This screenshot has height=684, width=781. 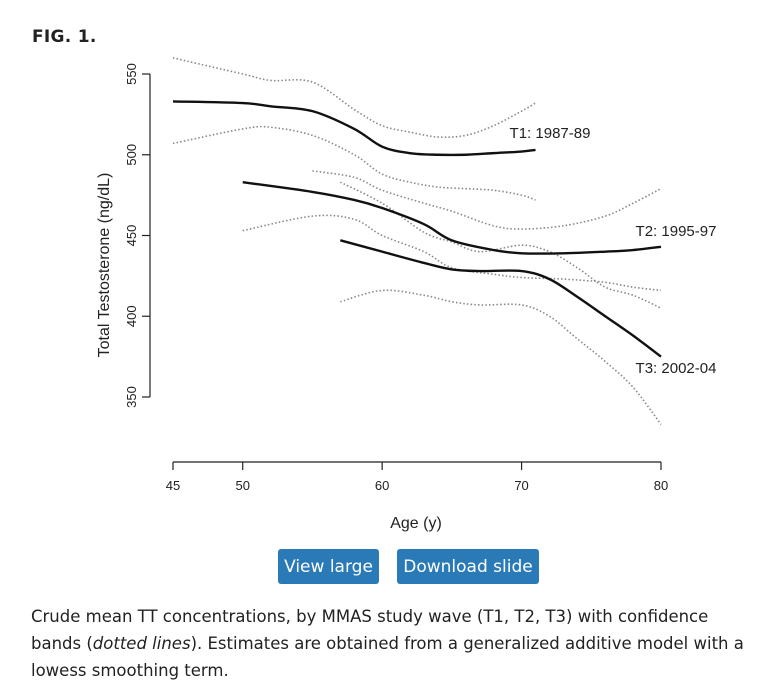 What do you see at coordinates (661, 485) in the screenshot?
I see `x-tick-label: 80` at bounding box center [661, 485].